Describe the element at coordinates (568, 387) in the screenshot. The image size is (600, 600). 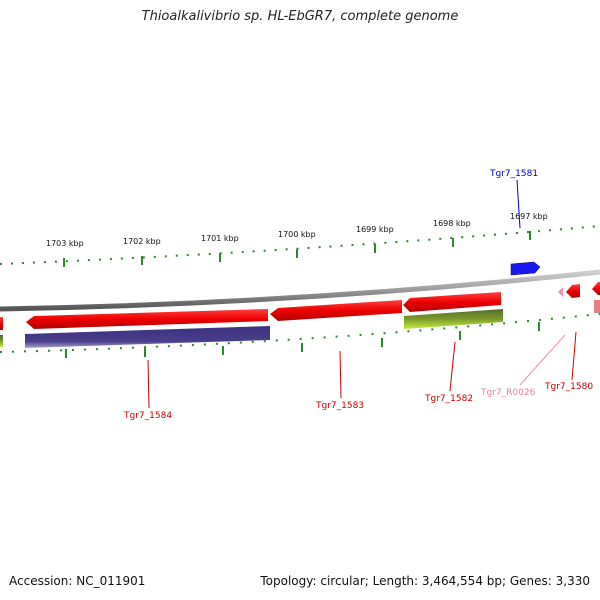
I see `gene-label-tgr7-1580: Tgr7_1580` at that location.